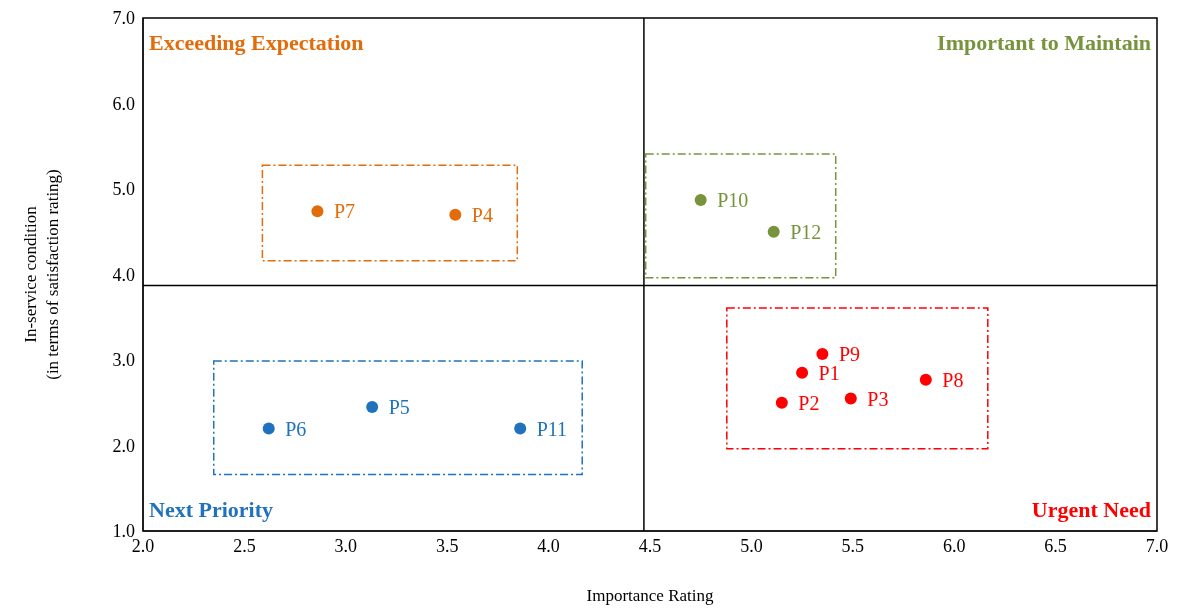 This screenshot has height=616, width=1185. Describe the element at coordinates (853, 545) in the screenshot. I see `x-tick-label: 5.5` at that location.